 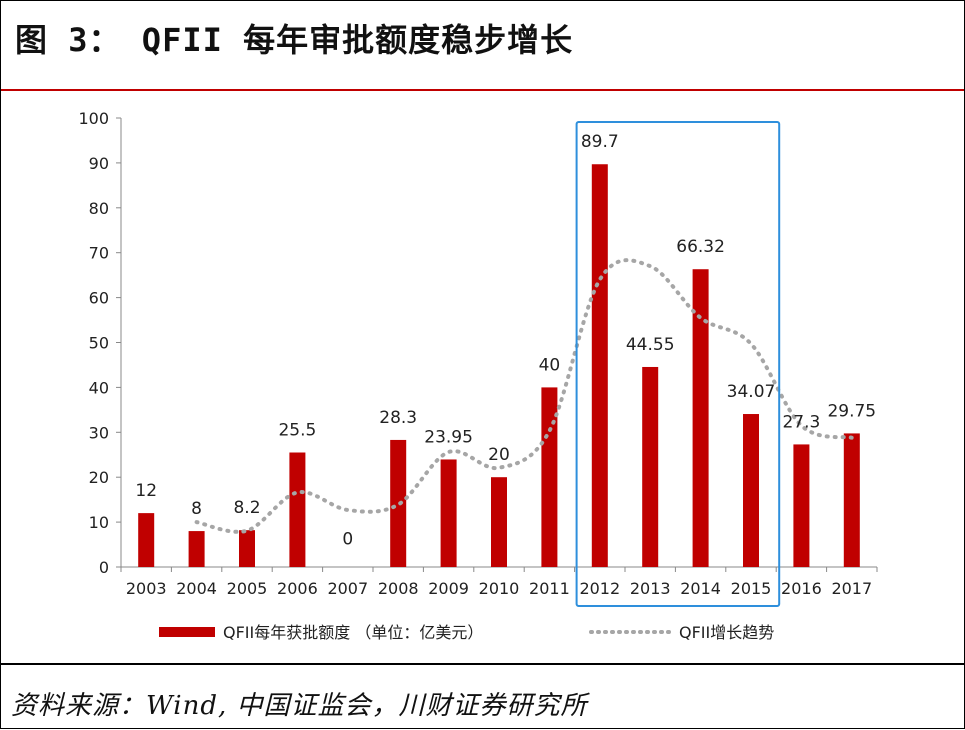 What do you see at coordinates (347, 588) in the screenshot?
I see `x-tick-label: 2007` at bounding box center [347, 588].